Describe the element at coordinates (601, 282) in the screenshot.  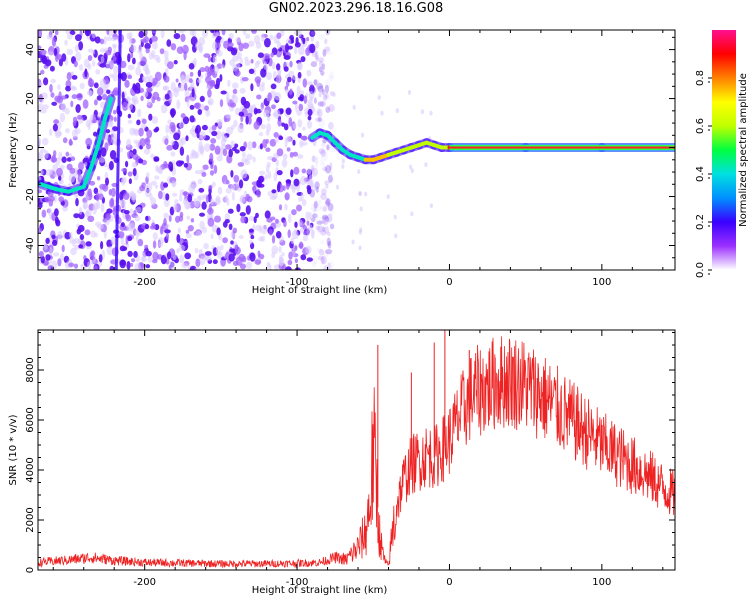
I see `x-tick-label: 100` at that location.